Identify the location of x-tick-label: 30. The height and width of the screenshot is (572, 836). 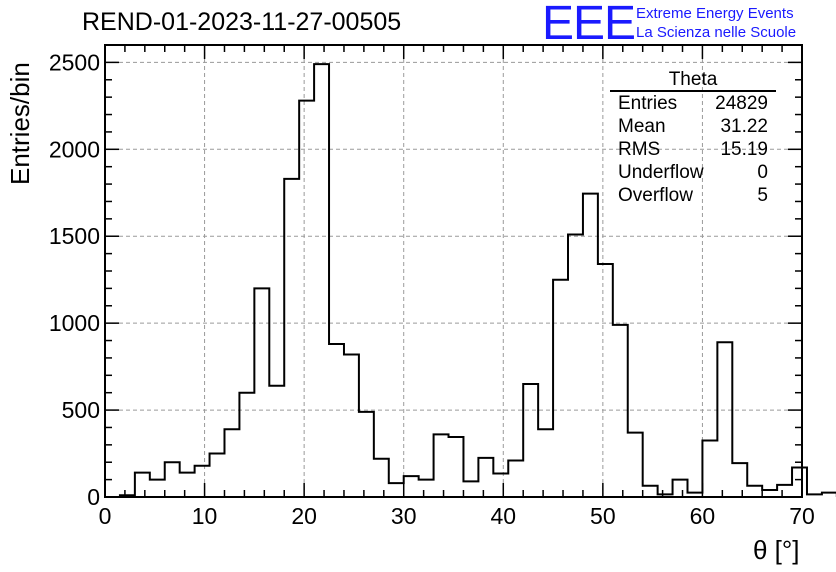
(404, 516).